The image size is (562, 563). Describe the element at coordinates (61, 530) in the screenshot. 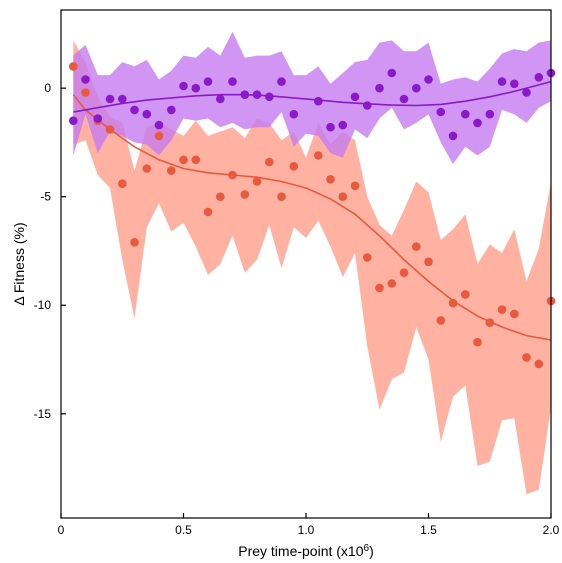

I see `x-tick-label-0: 0` at that location.